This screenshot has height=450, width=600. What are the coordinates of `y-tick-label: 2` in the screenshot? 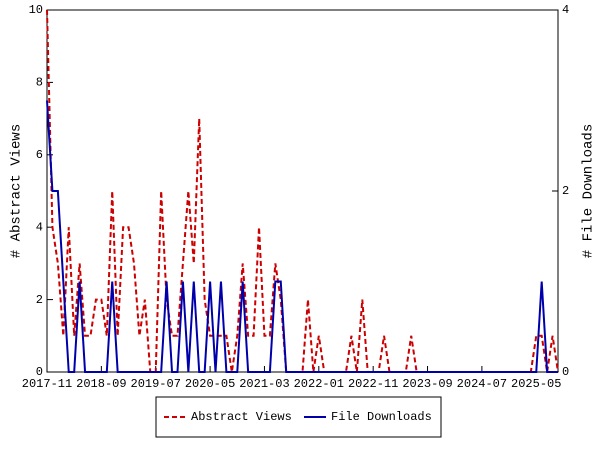 It's located at (39, 300).